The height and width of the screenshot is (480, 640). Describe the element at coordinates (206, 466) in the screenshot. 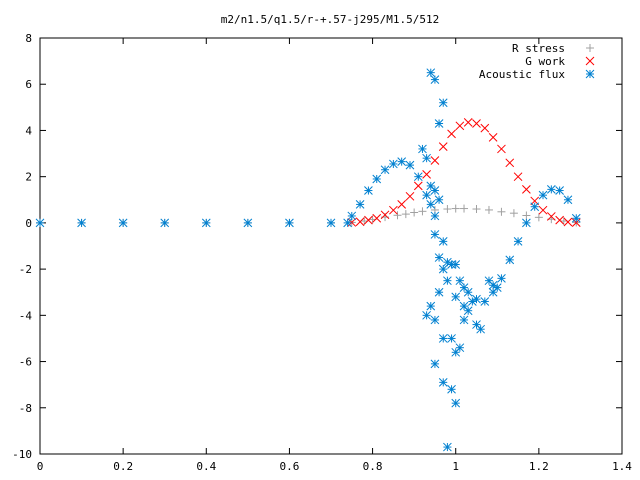

I see `x-tick-label: 0.4` at that location.